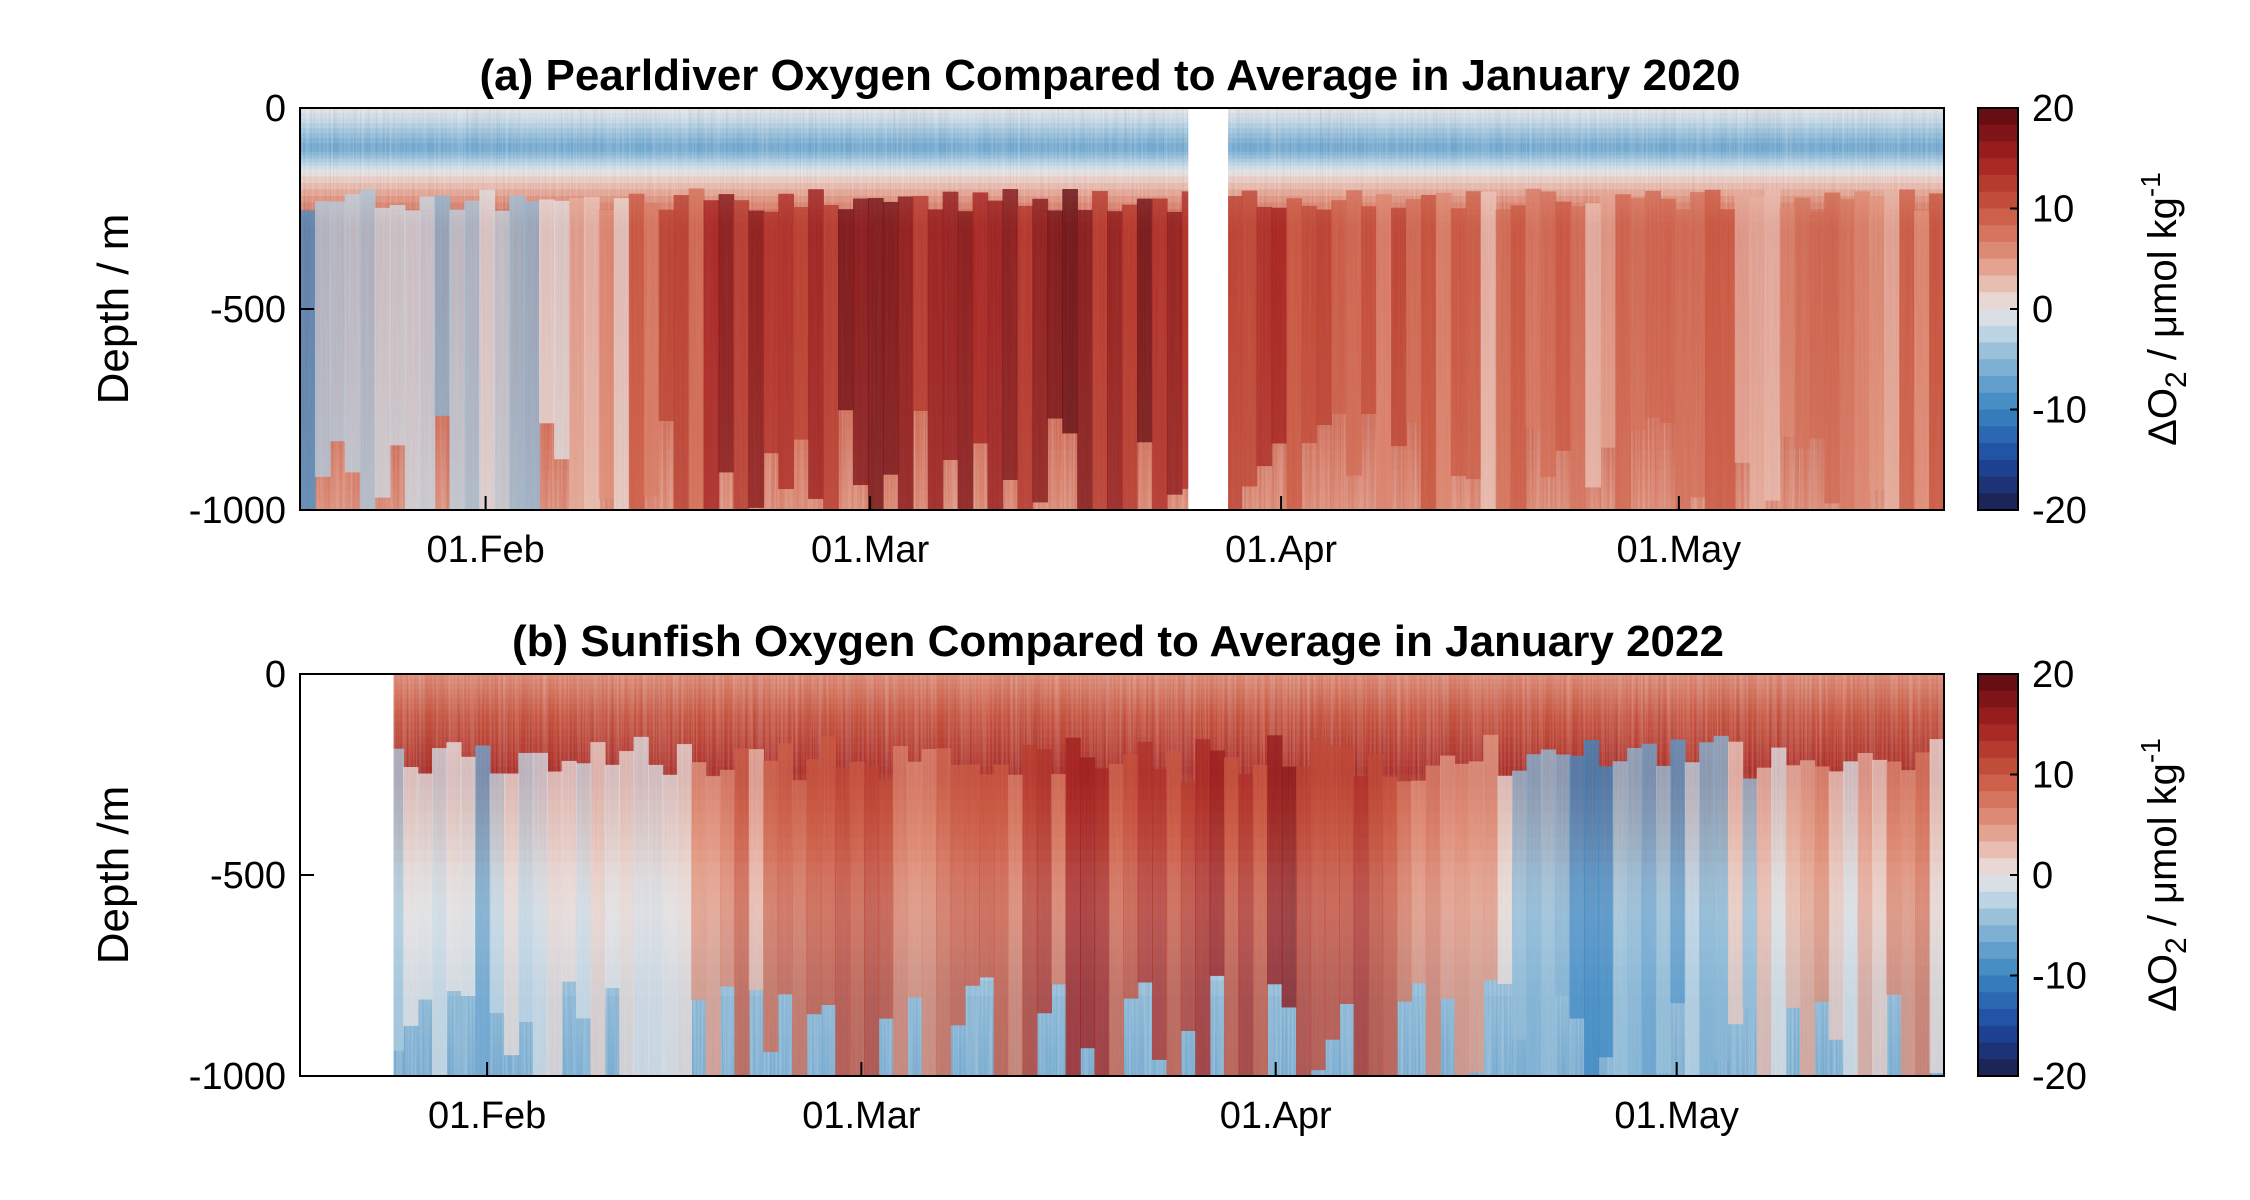 The height and width of the screenshot is (1200, 2250). What do you see at coordinates (275, 109) in the screenshot?
I see `y-tick-label-0-0: 0` at bounding box center [275, 109].